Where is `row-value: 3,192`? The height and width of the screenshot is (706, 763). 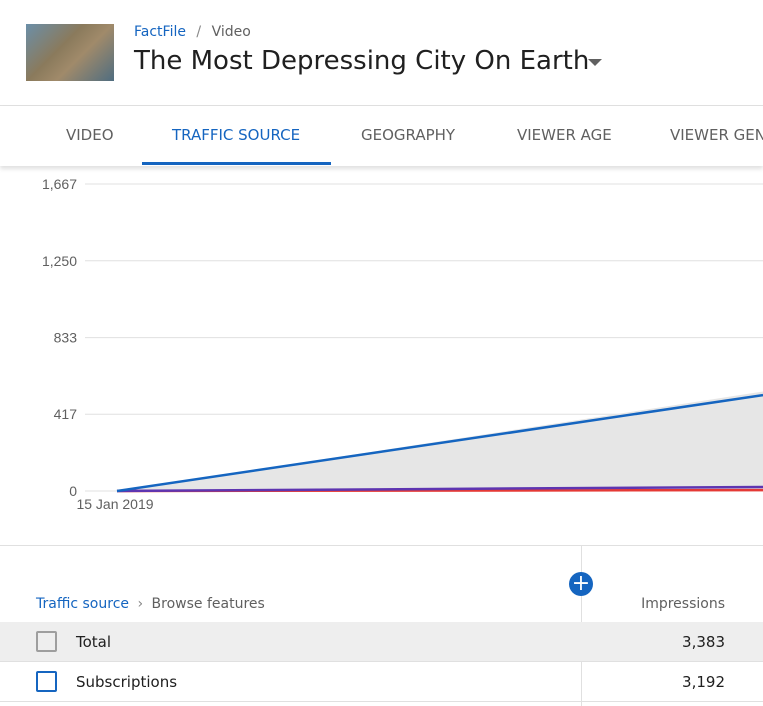
row-value: 3,192 is located at coordinates (703, 682).